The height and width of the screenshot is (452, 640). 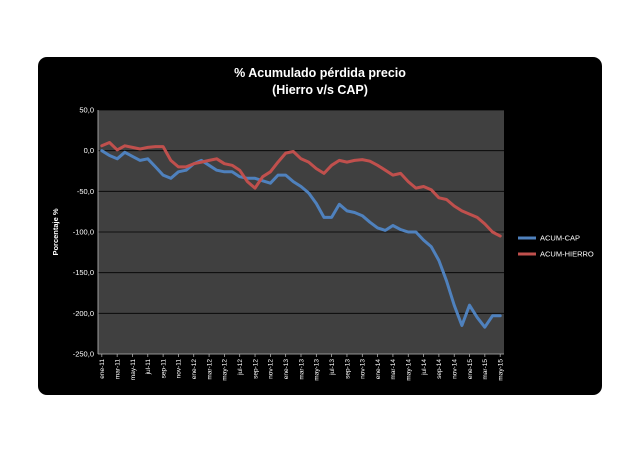 I want to click on x-tick-label: may-13, so click(x=317, y=370).